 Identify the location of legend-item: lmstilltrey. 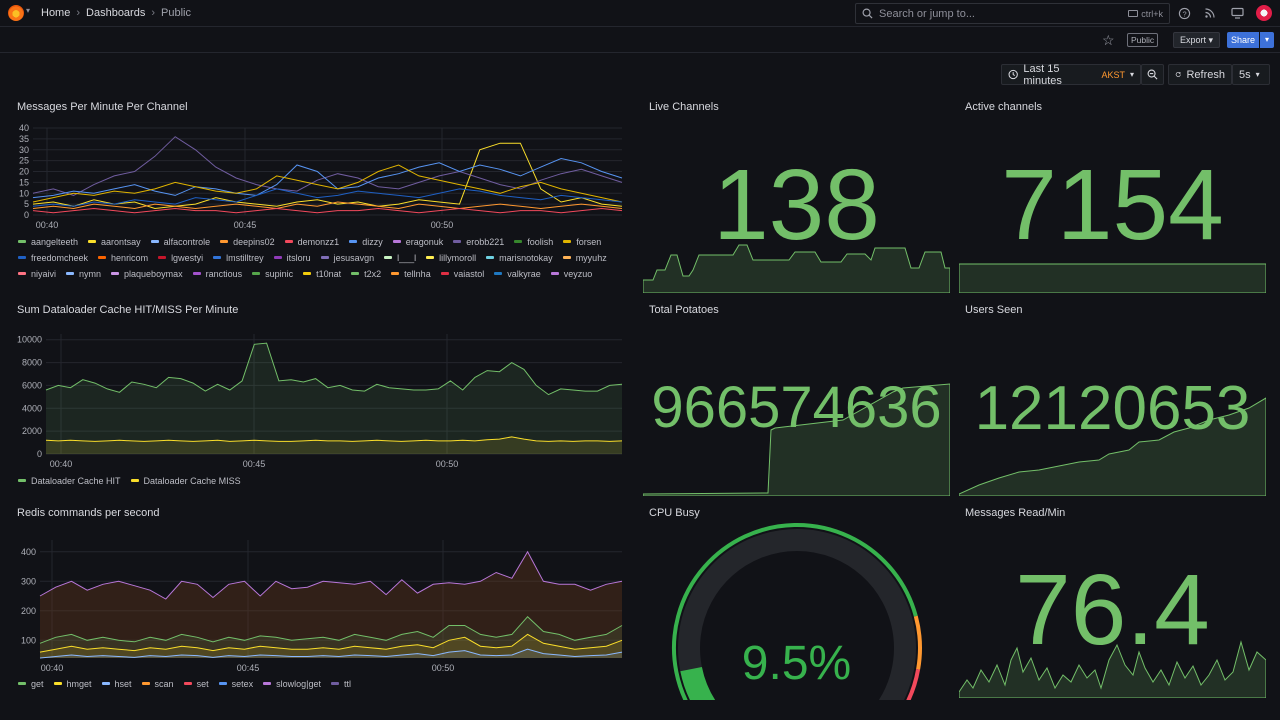
(238, 257).